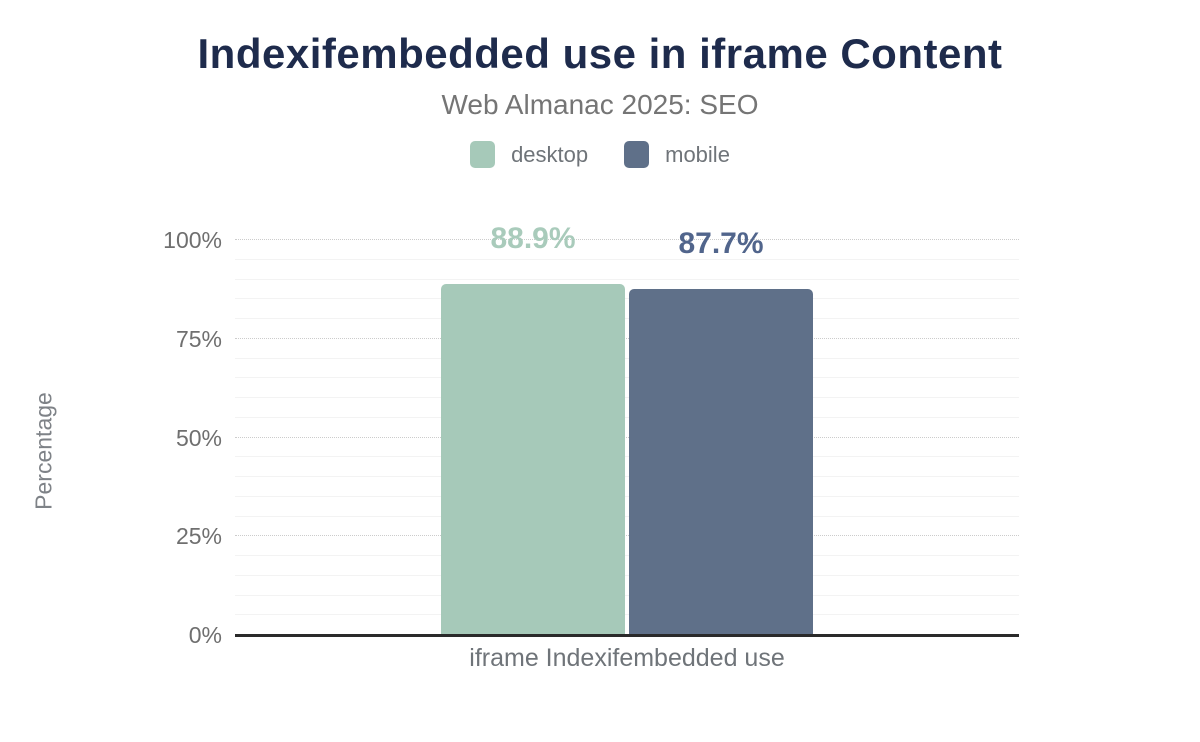 Image resolution: width=1200 pixels, height=742 pixels. Describe the element at coordinates (533, 459) in the screenshot. I see `bar-desktop` at that location.